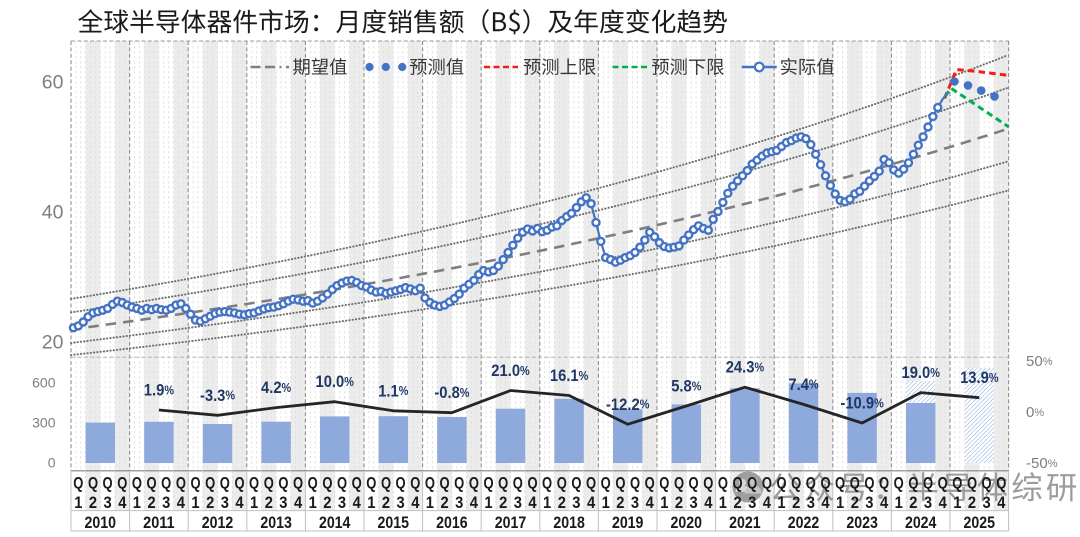 This screenshot has height=537, width=1080. I want to click on svg-text: 7.4%, so click(803, 384).